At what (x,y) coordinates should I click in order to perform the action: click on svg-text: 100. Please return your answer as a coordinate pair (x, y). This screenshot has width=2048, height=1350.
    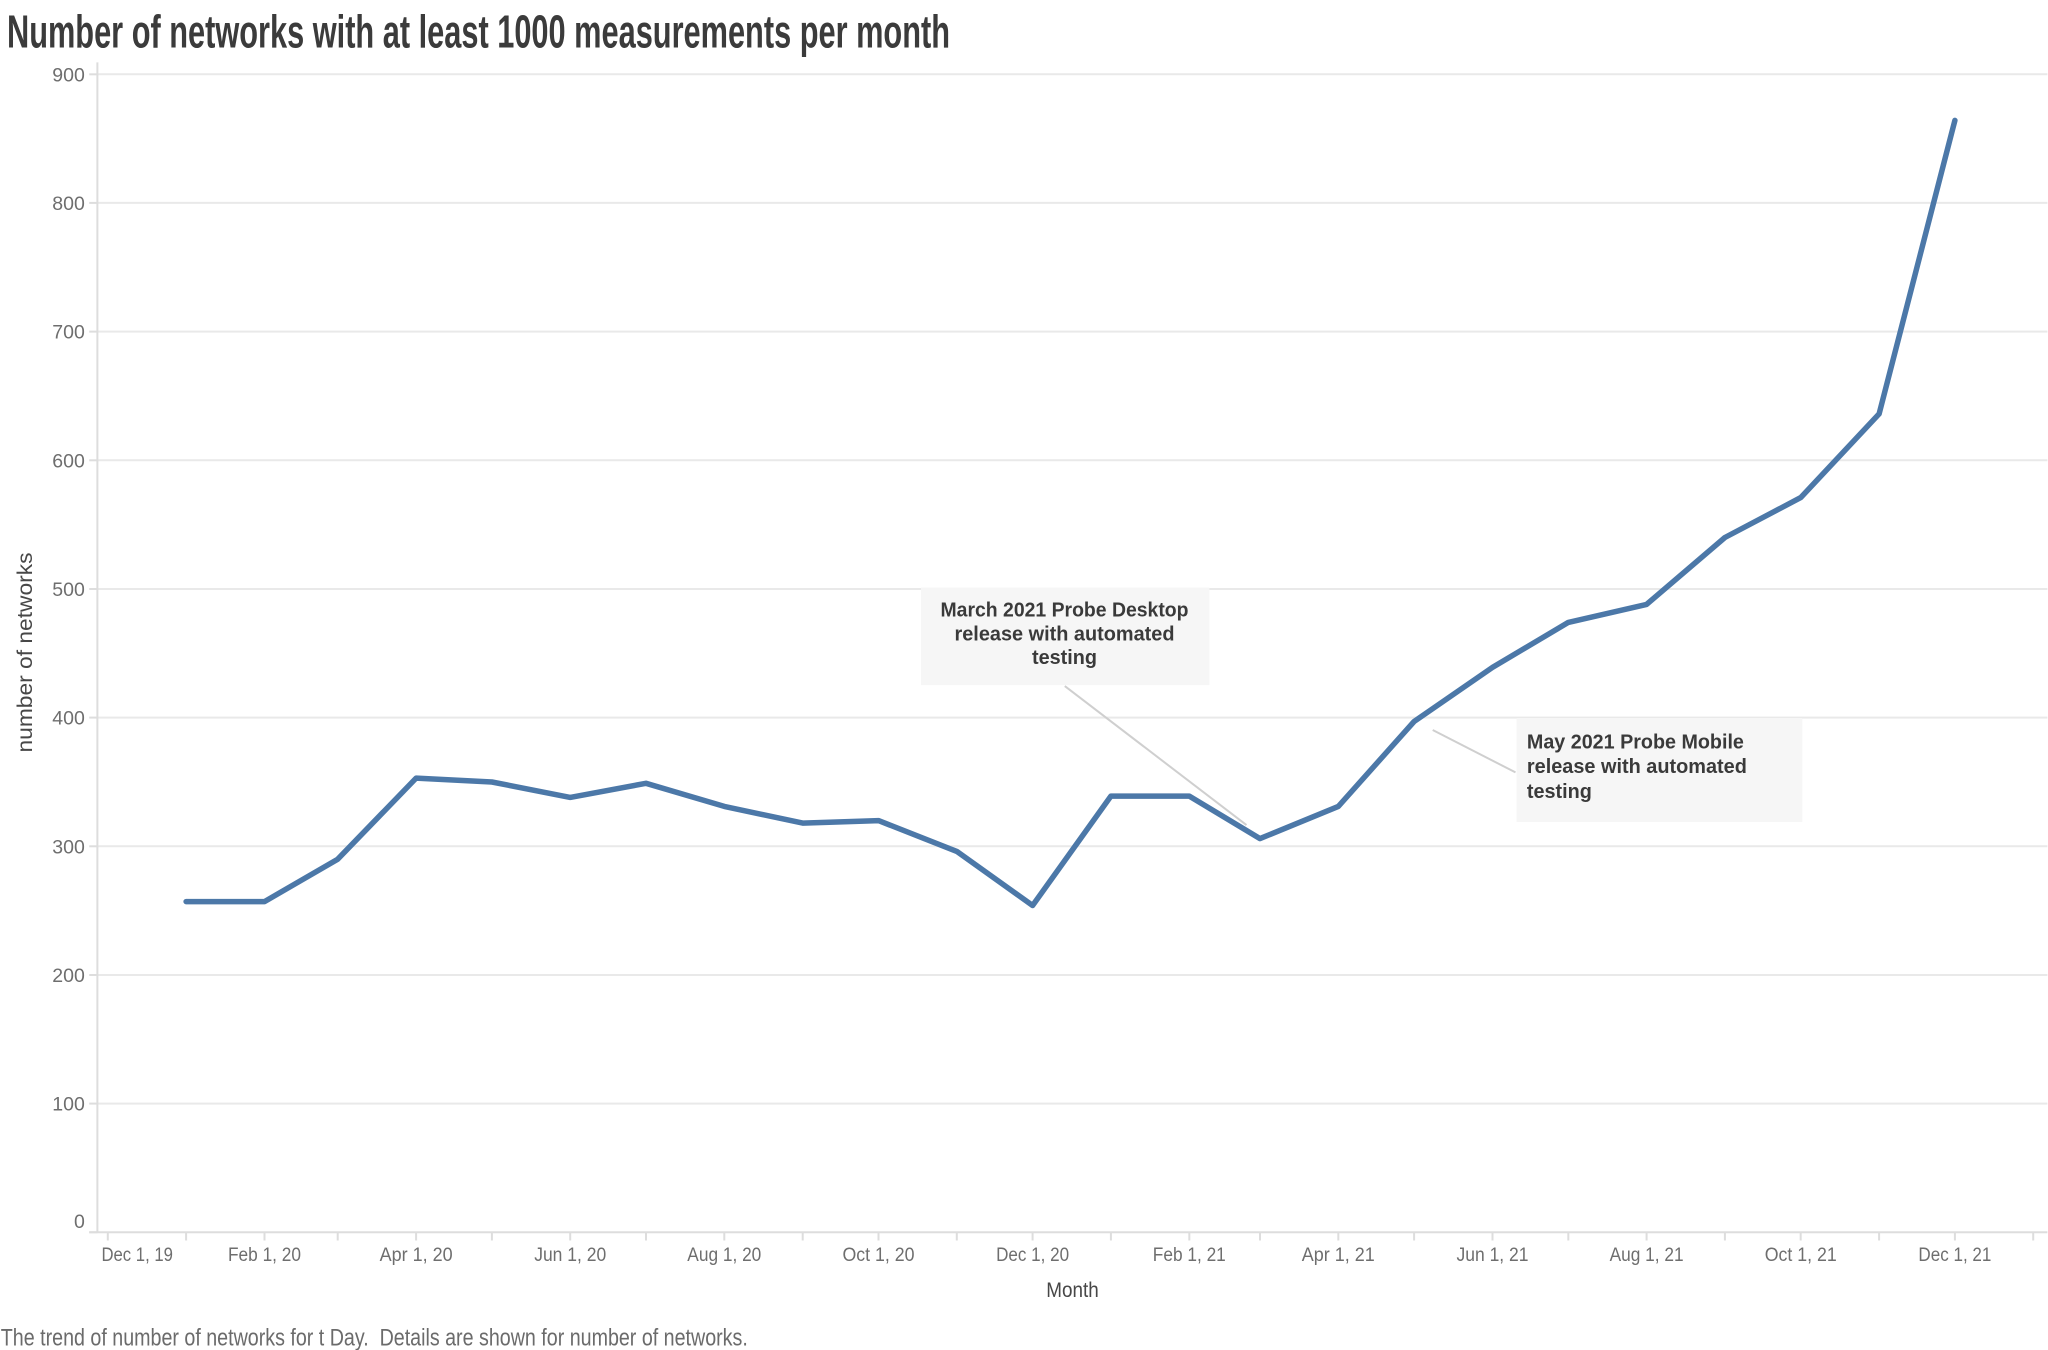
    Looking at the image, I should click on (68, 1105).